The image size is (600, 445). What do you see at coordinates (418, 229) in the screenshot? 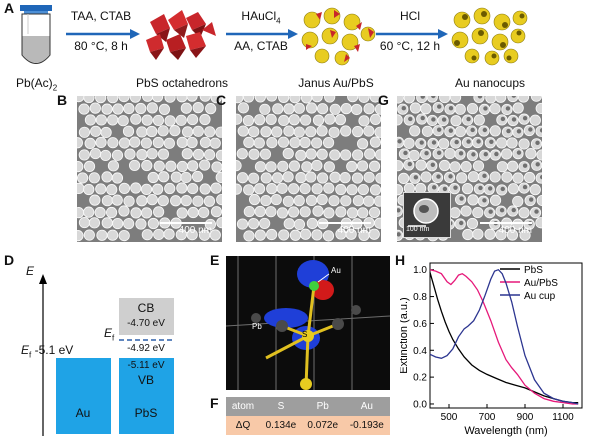
I see `inset-scale-label: 100 nm` at bounding box center [418, 229].